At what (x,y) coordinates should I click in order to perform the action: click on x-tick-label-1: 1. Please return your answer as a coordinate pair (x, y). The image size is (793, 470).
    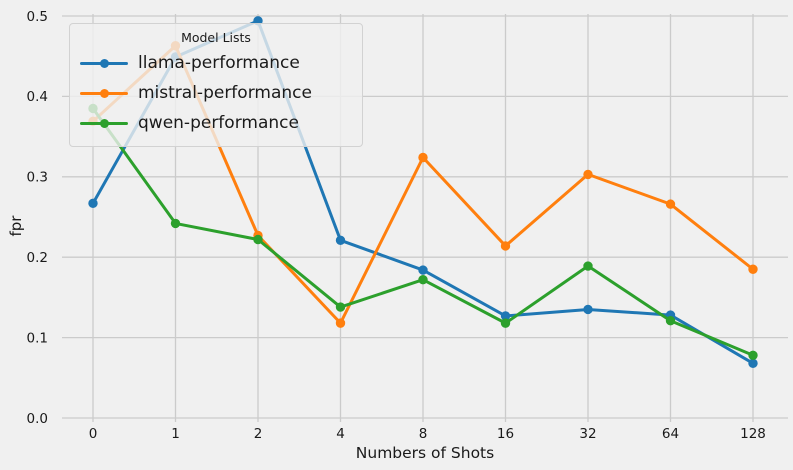
    Looking at the image, I should click on (175, 434).